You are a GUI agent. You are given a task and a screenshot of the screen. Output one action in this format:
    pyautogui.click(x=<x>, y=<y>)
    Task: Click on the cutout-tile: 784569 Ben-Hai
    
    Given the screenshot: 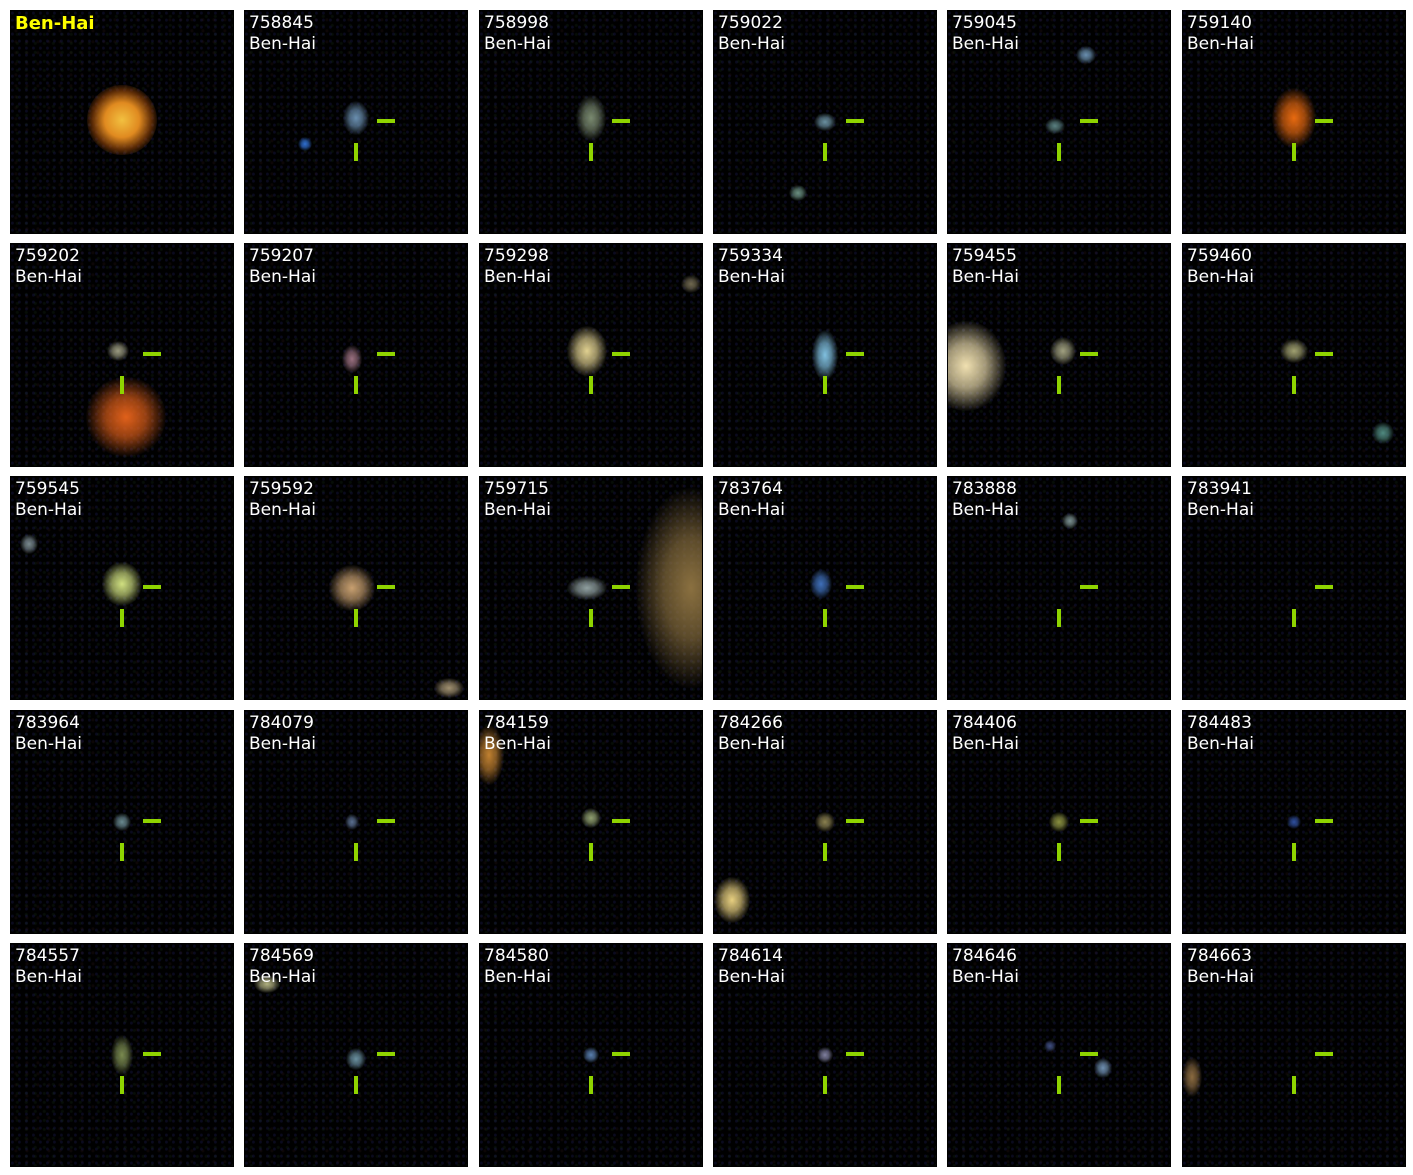 What is the action you would take?
    pyautogui.click(x=356, y=1055)
    